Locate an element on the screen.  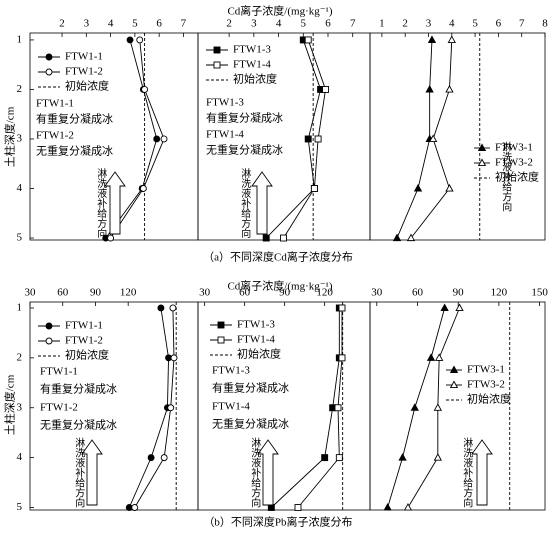
x-tick-label: 60 is located at coordinates (63, 293).